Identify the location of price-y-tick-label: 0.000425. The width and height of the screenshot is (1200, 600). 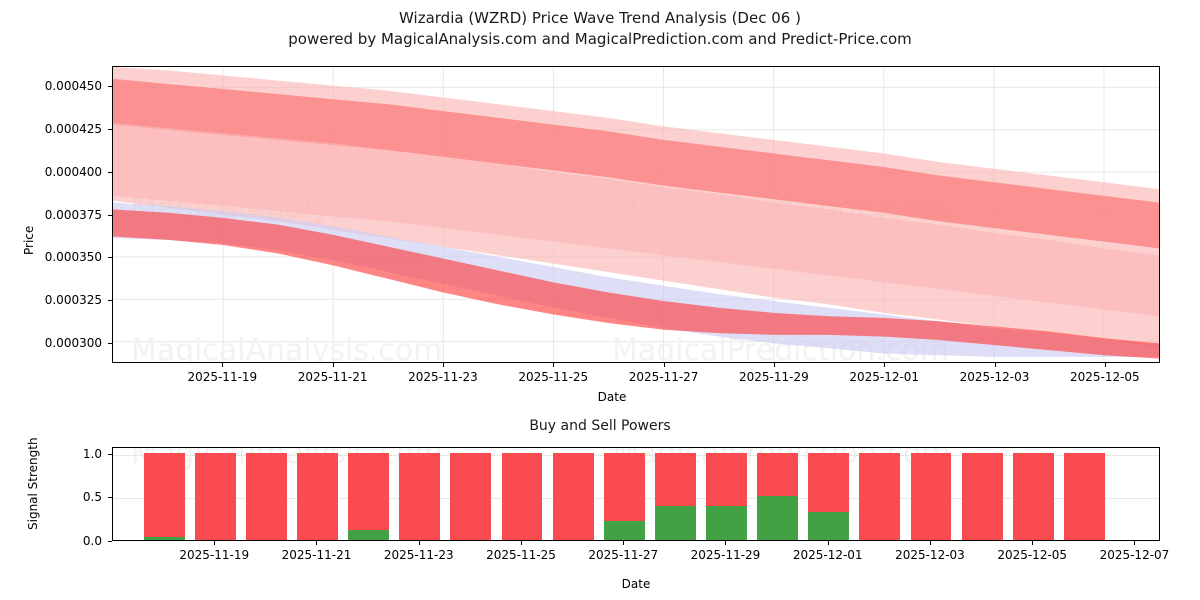
(73, 129).